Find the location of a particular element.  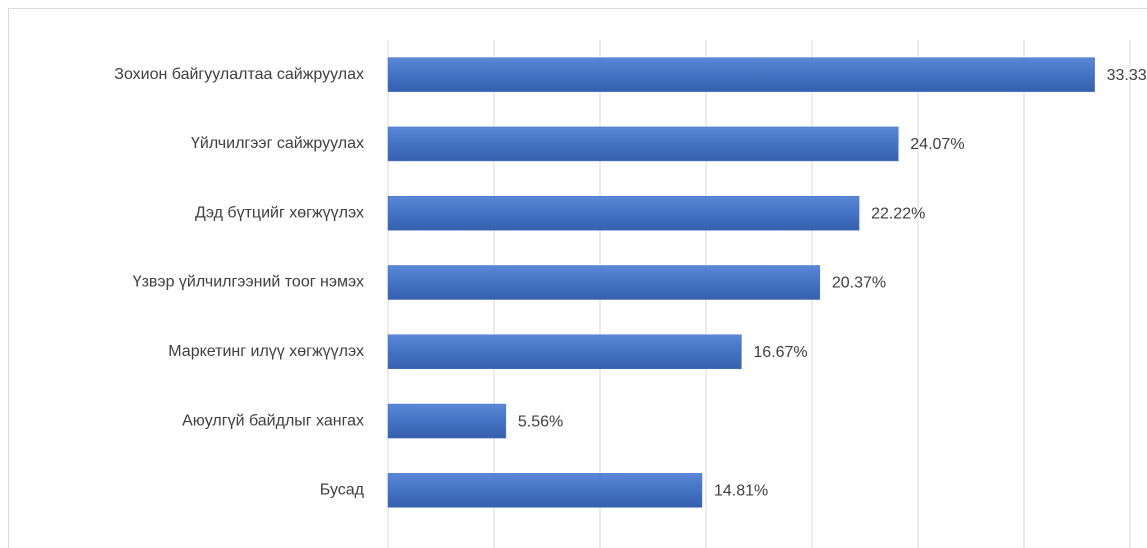

data-label: 20.37% is located at coordinates (859, 283).